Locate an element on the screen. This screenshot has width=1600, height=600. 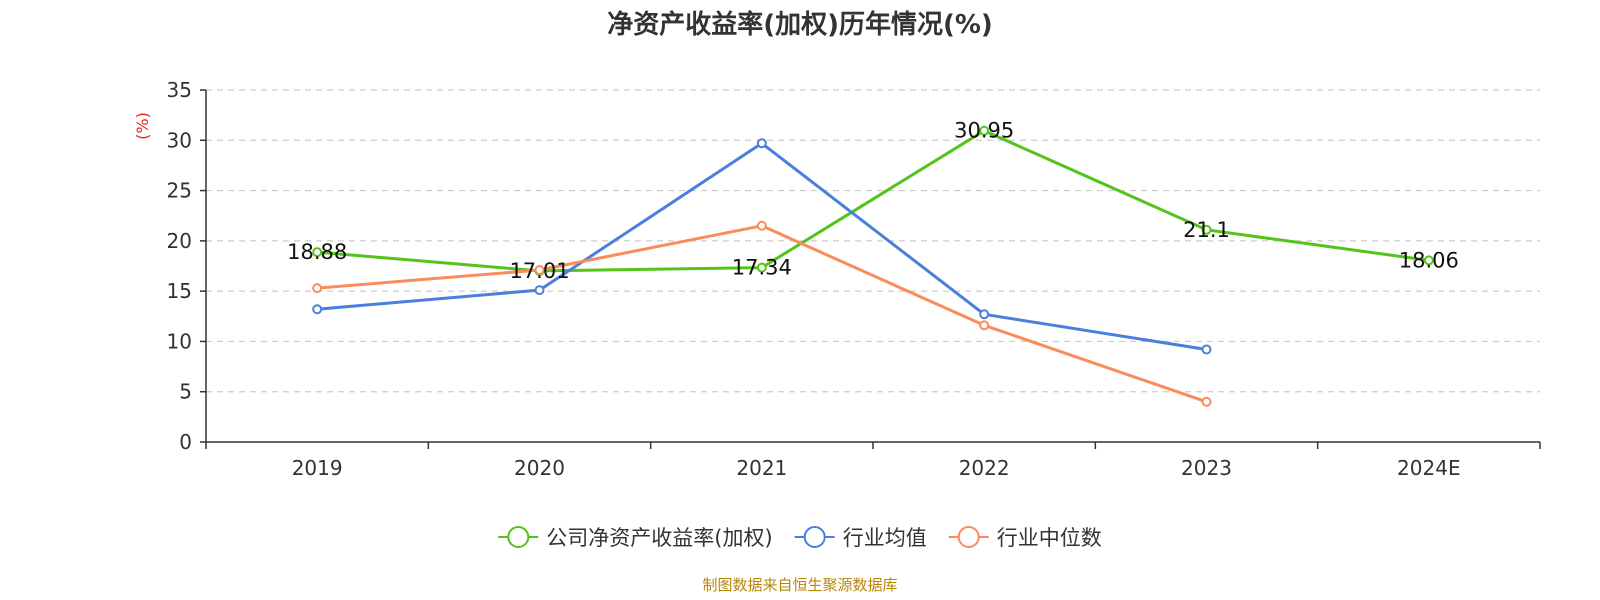
x-tick-label: 2023 is located at coordinates (1206, 468).